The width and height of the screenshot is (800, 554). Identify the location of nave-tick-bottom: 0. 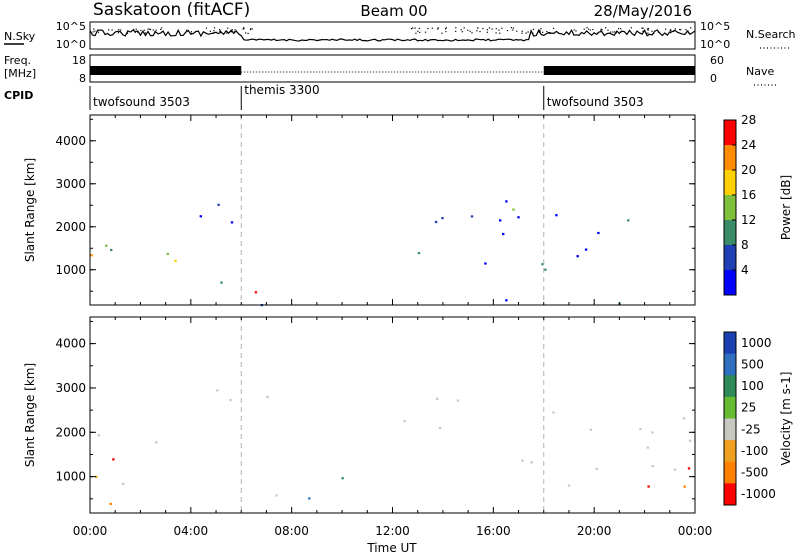
(713, 78).